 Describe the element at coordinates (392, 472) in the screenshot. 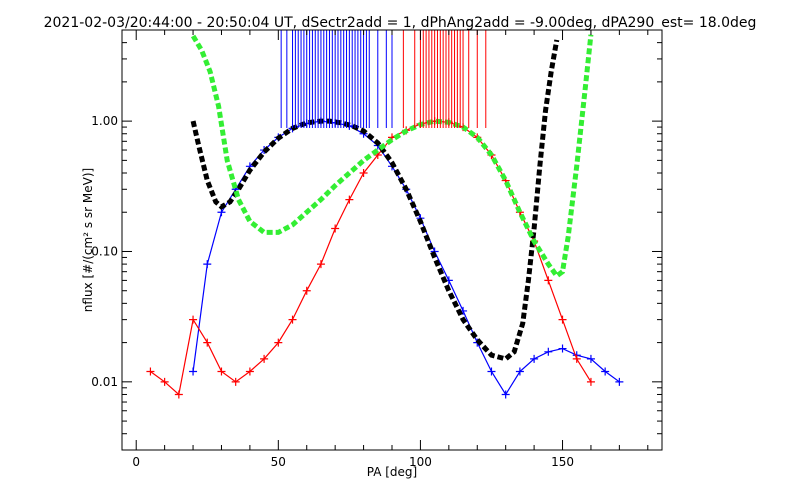

I see `x-axis-label: PA [deg]` at that location.